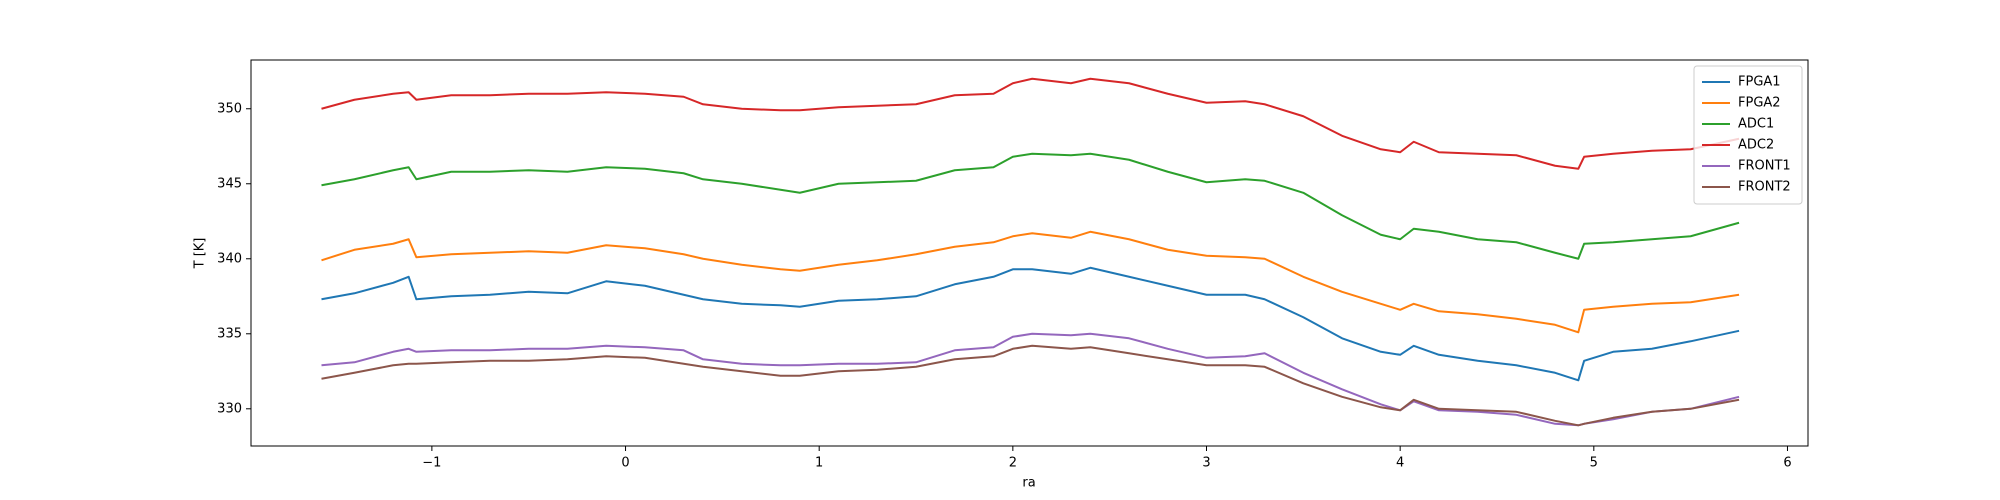 The image size is (2000, 500). What do you see at coordinates (1764, 166) in the screenshot?
I see `legend-label: FRONT1` at bounding box center [1764, 166].